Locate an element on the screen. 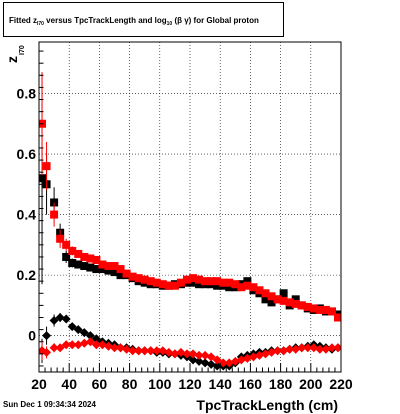 Image resolution: width=400 pixels, height=414 pixels. x-tick-label: 180 is located at coordinates (281, 384).